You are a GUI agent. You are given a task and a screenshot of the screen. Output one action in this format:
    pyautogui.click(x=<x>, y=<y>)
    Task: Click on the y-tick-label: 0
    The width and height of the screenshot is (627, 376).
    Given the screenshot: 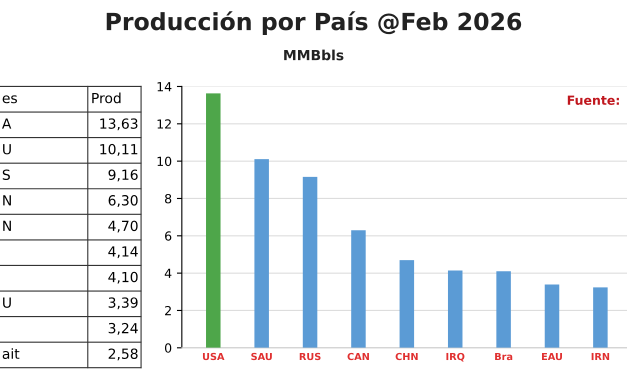 What is the action you would take?
    pyautogui.click(x=168, y=348)
    